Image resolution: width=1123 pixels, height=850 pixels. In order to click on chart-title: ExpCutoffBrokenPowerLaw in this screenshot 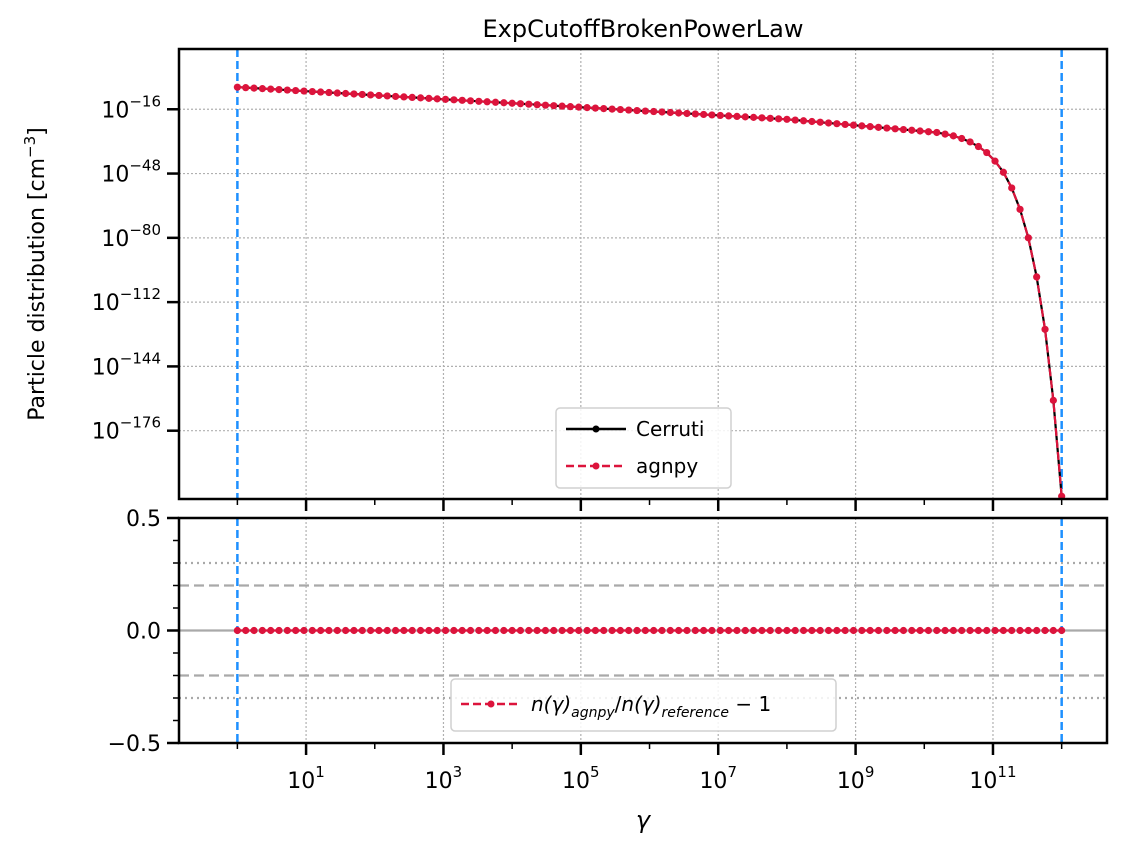, I will do `click(643, 29)`.